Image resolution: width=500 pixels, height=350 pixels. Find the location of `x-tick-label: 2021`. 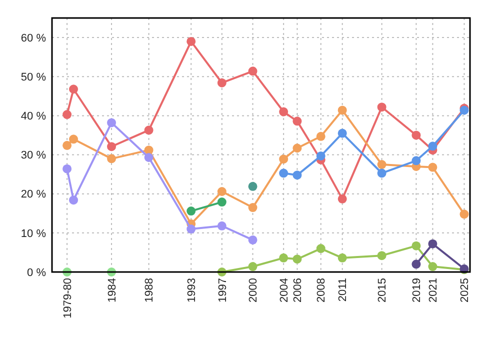

x-tick-label: 2021 is located at coordinates (434, 290).